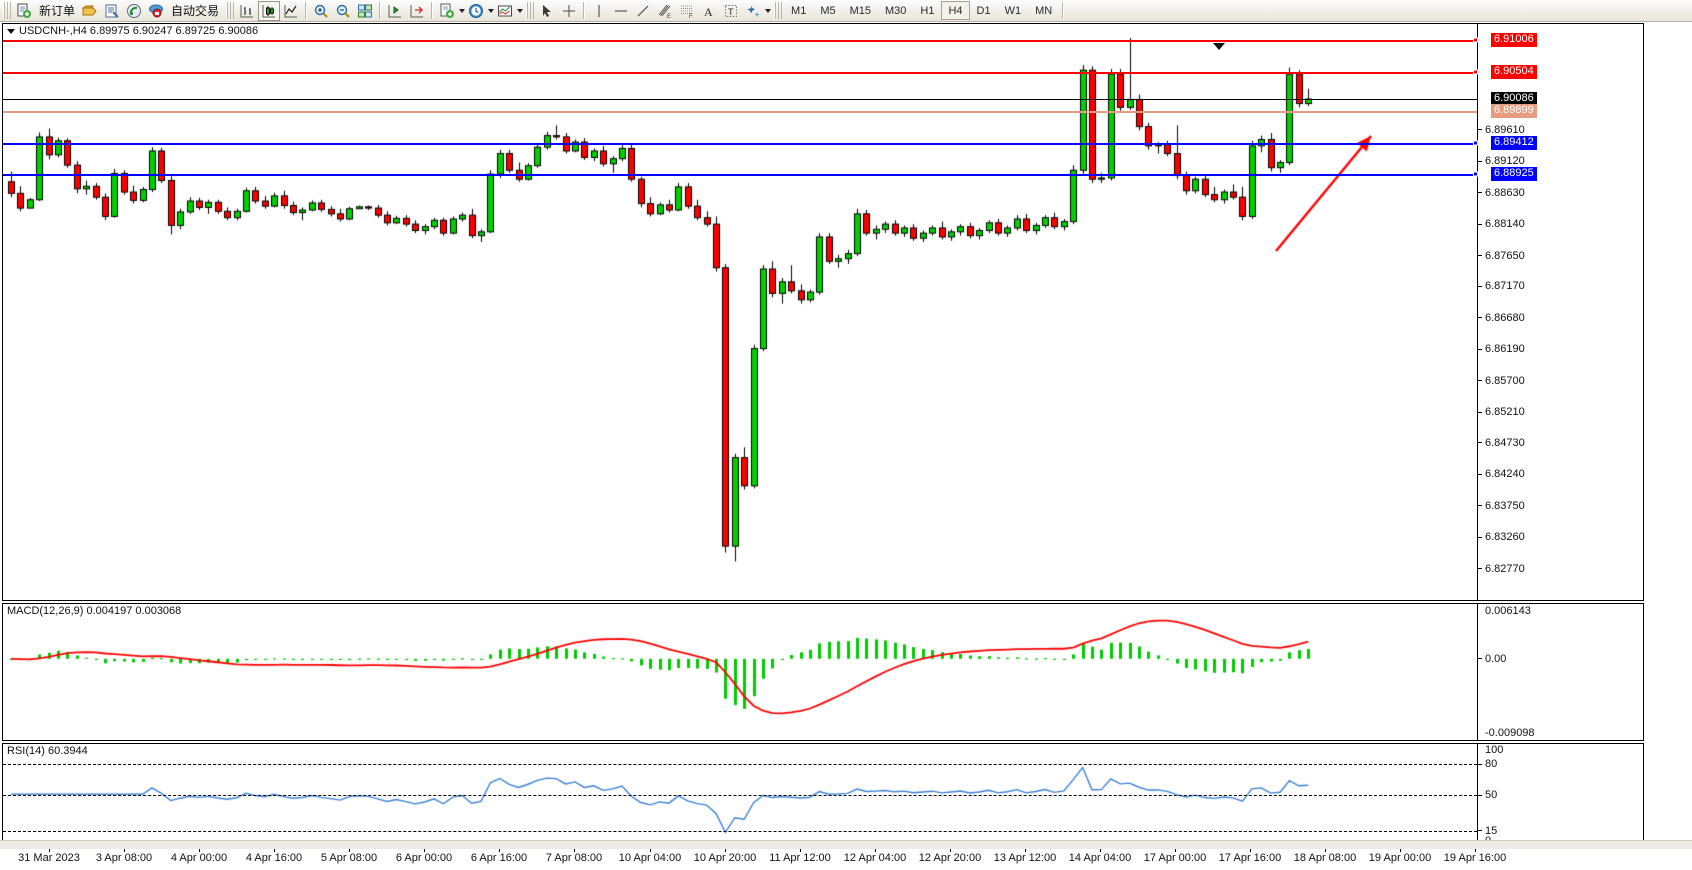 The image size is (1692, 870). I want to click on time-label: 18 Apr 08:00, so click(1325, 858).